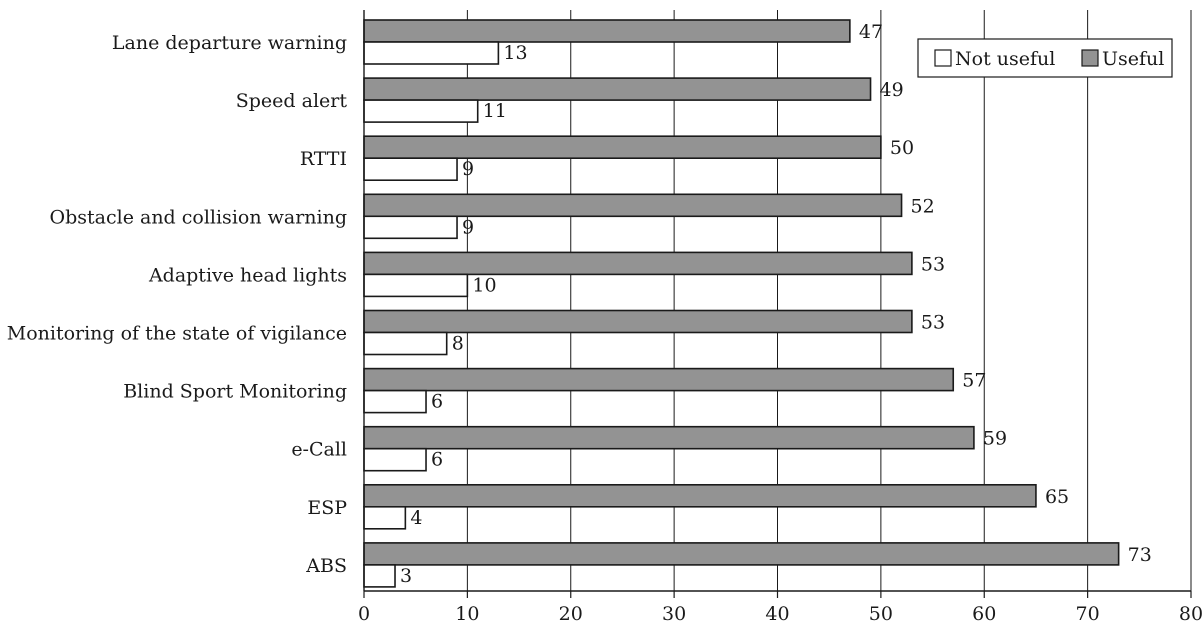  I want to click on category-label-monitoring-of-the-state-of-vigilance: Monitoring of the state of vigilance, so click(177, 334).